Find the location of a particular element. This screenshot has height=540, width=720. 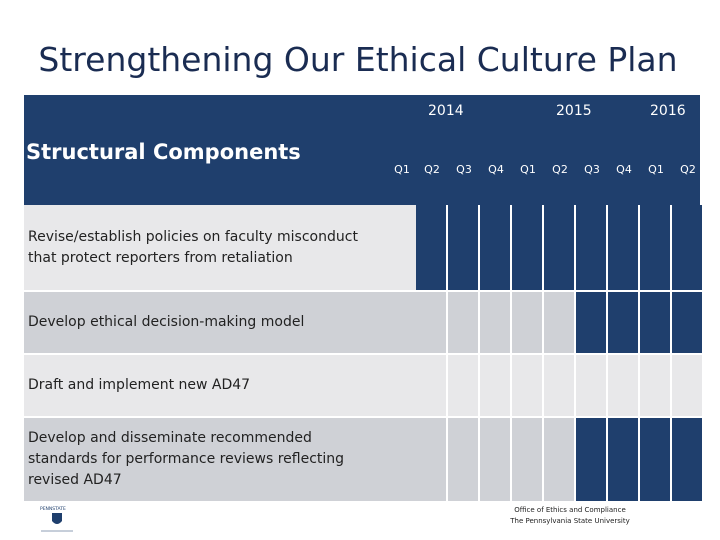

structural-components-label: Structural Components is located at coordinates (163, 152).